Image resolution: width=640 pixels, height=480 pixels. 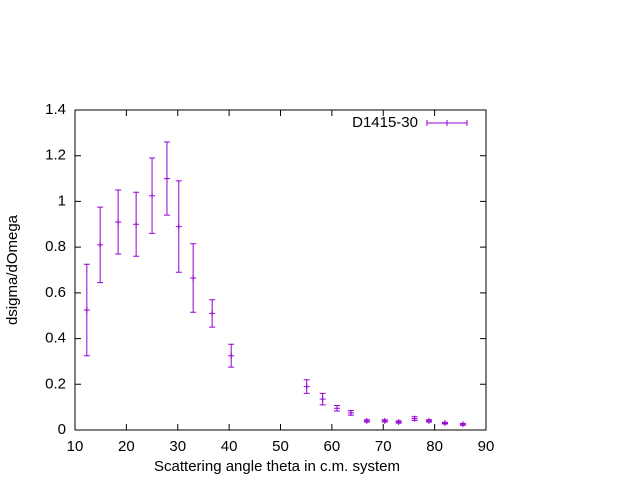 What do you see at coordinates (75, 446) in the screenshot?
I see `x-tick-label: 10` at bounding box center [75, 446].